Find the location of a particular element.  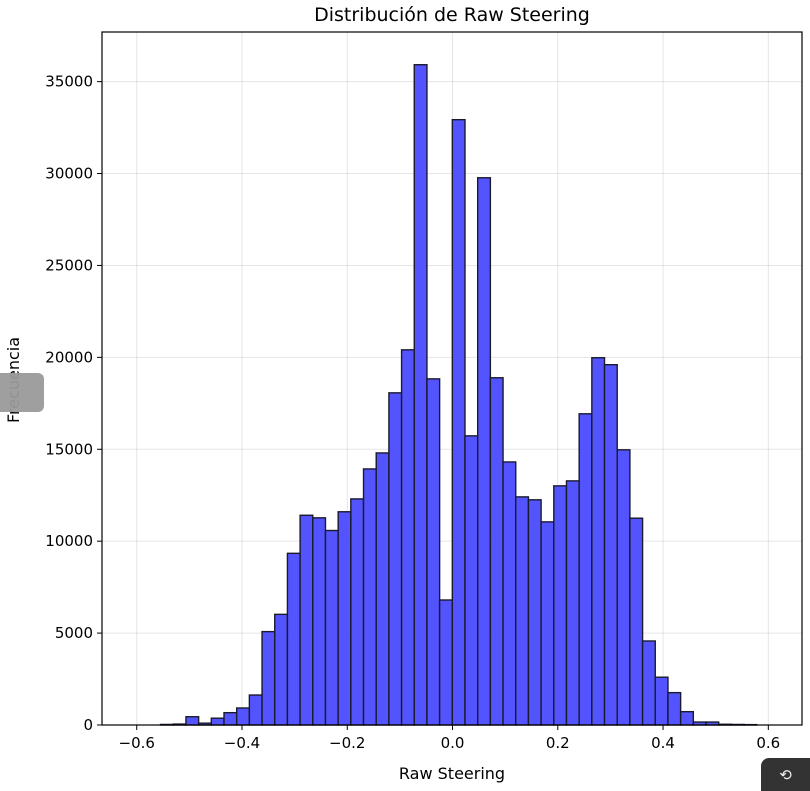

y-tick-label: 10000 is located at coordinates (69, 541).